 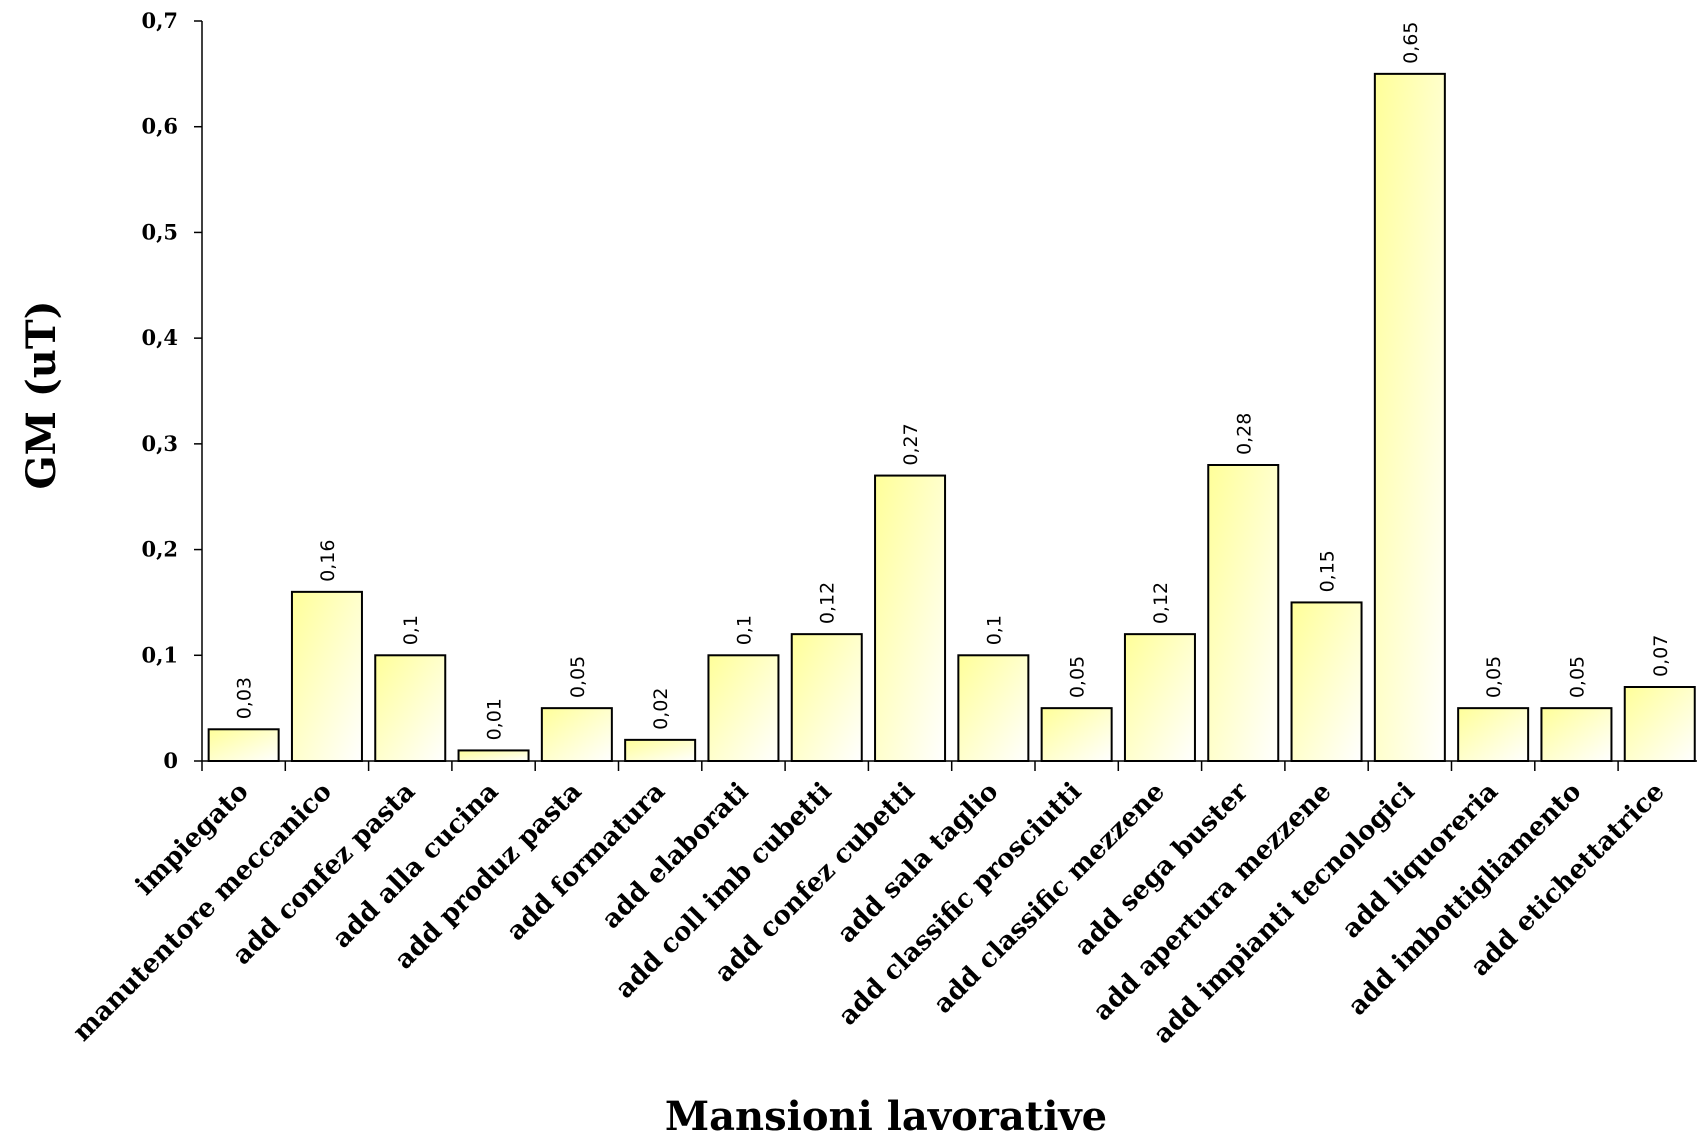 What do you see at coordinates (170, 760) in the screenshot?
I see `y-tick-label: 0` at bounding box center [170, 760].